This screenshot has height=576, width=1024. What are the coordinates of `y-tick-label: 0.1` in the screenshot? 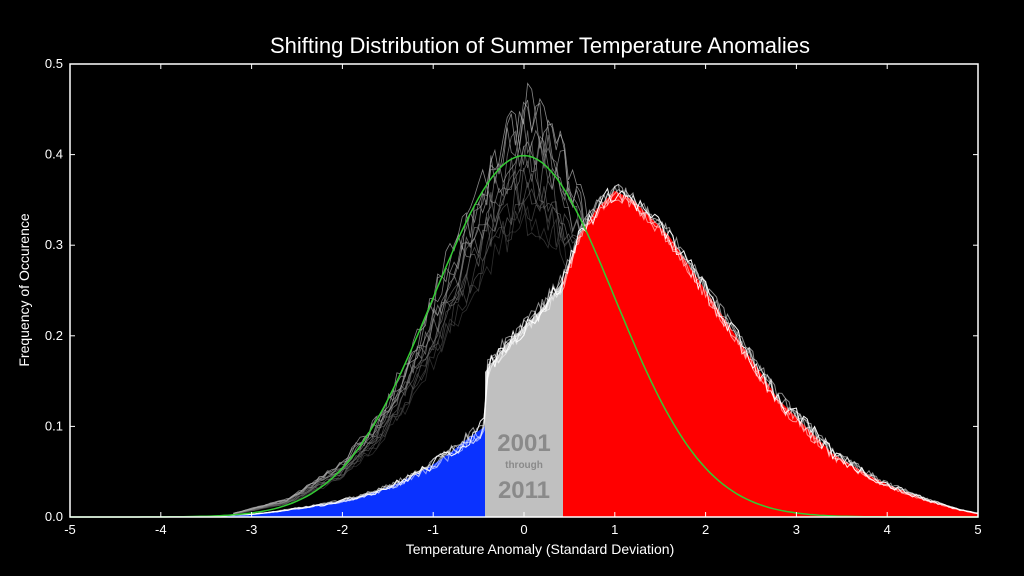 It's located at (54, 425).